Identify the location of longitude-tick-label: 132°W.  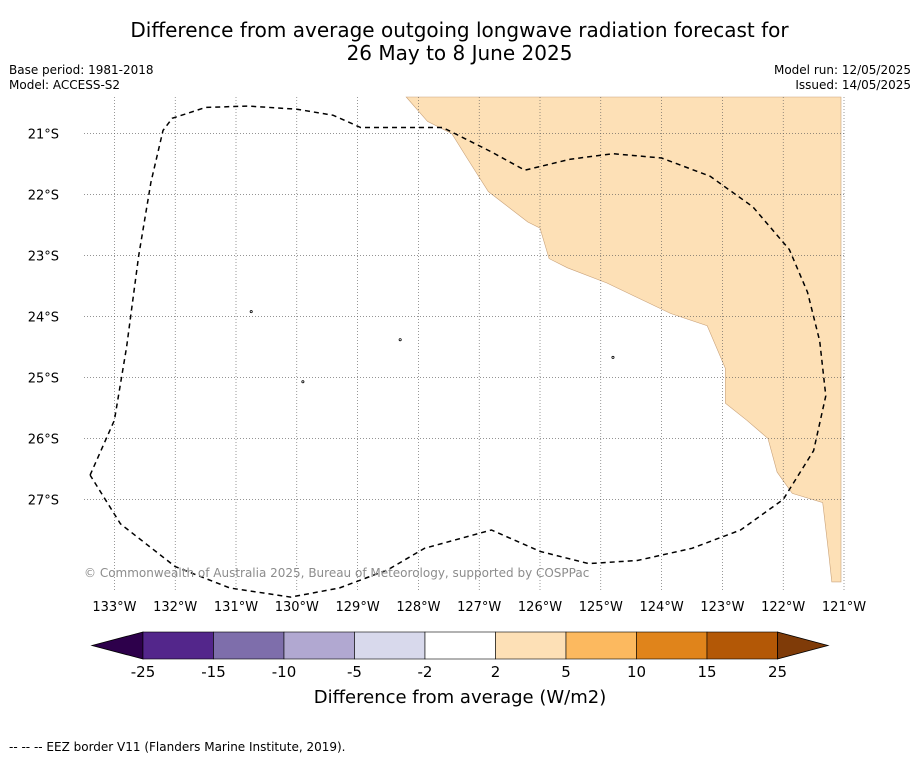
(175, 607).